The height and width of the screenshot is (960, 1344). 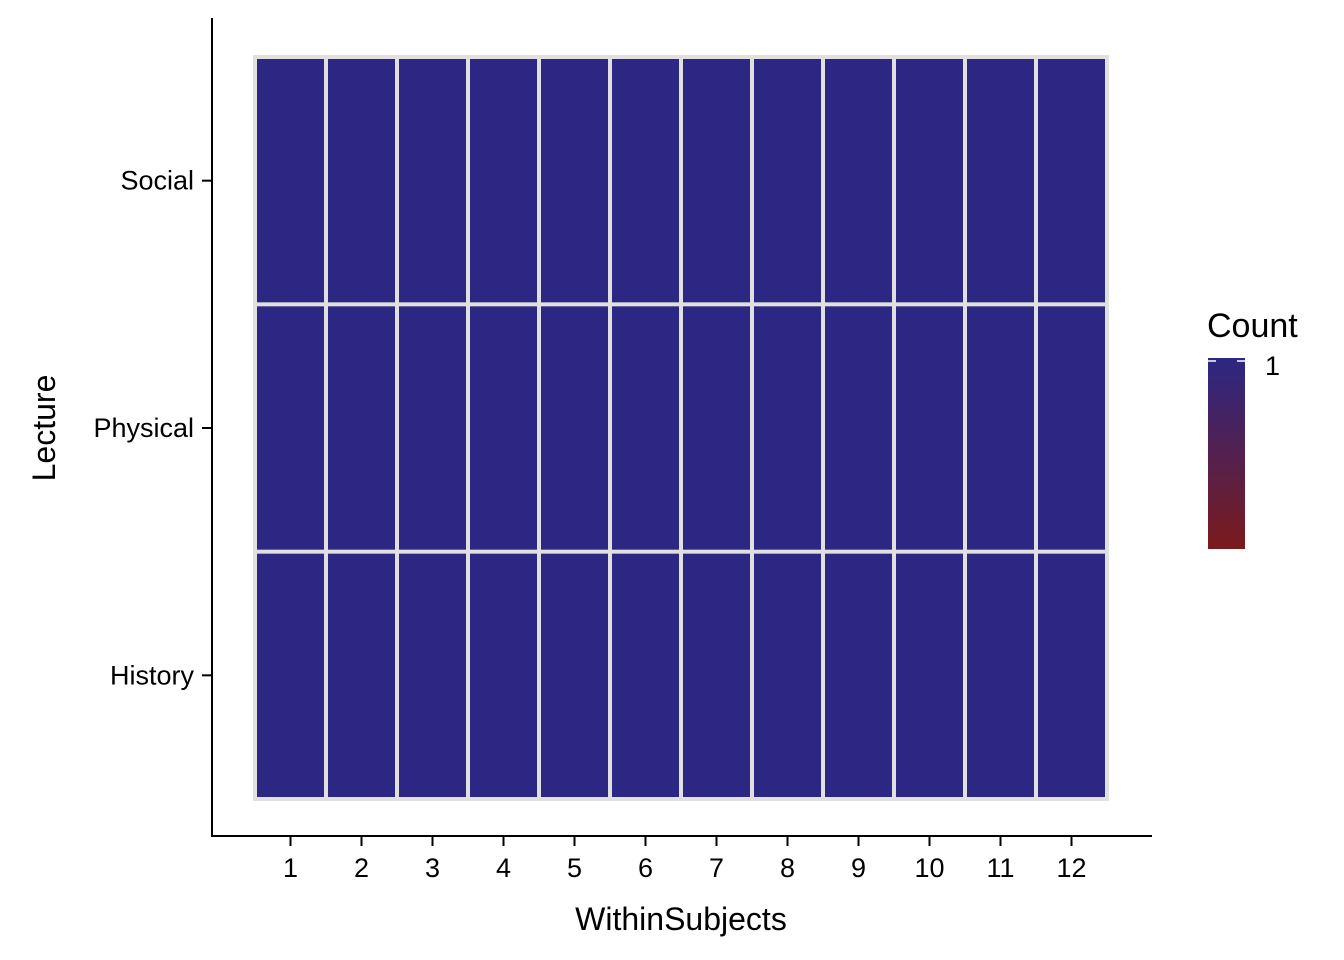 I want to click on x-tick-label: 5, so click(x=574, y=868).